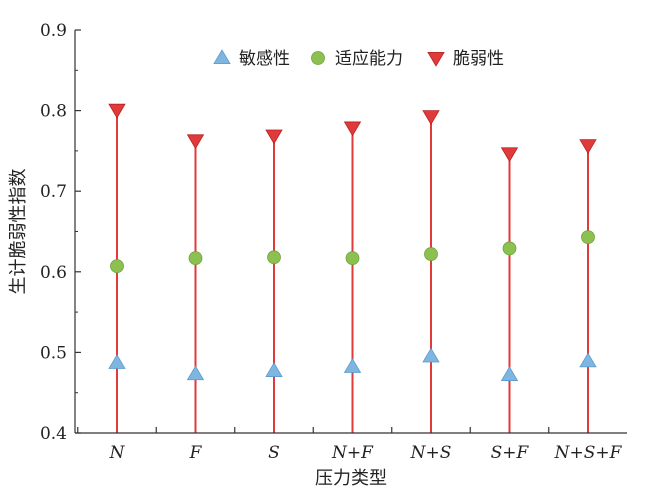 The image size is (650, 501). Describe the element at coordinates (510, 453) in the screenshot. I see `x-tick-label: S+F` at that location.